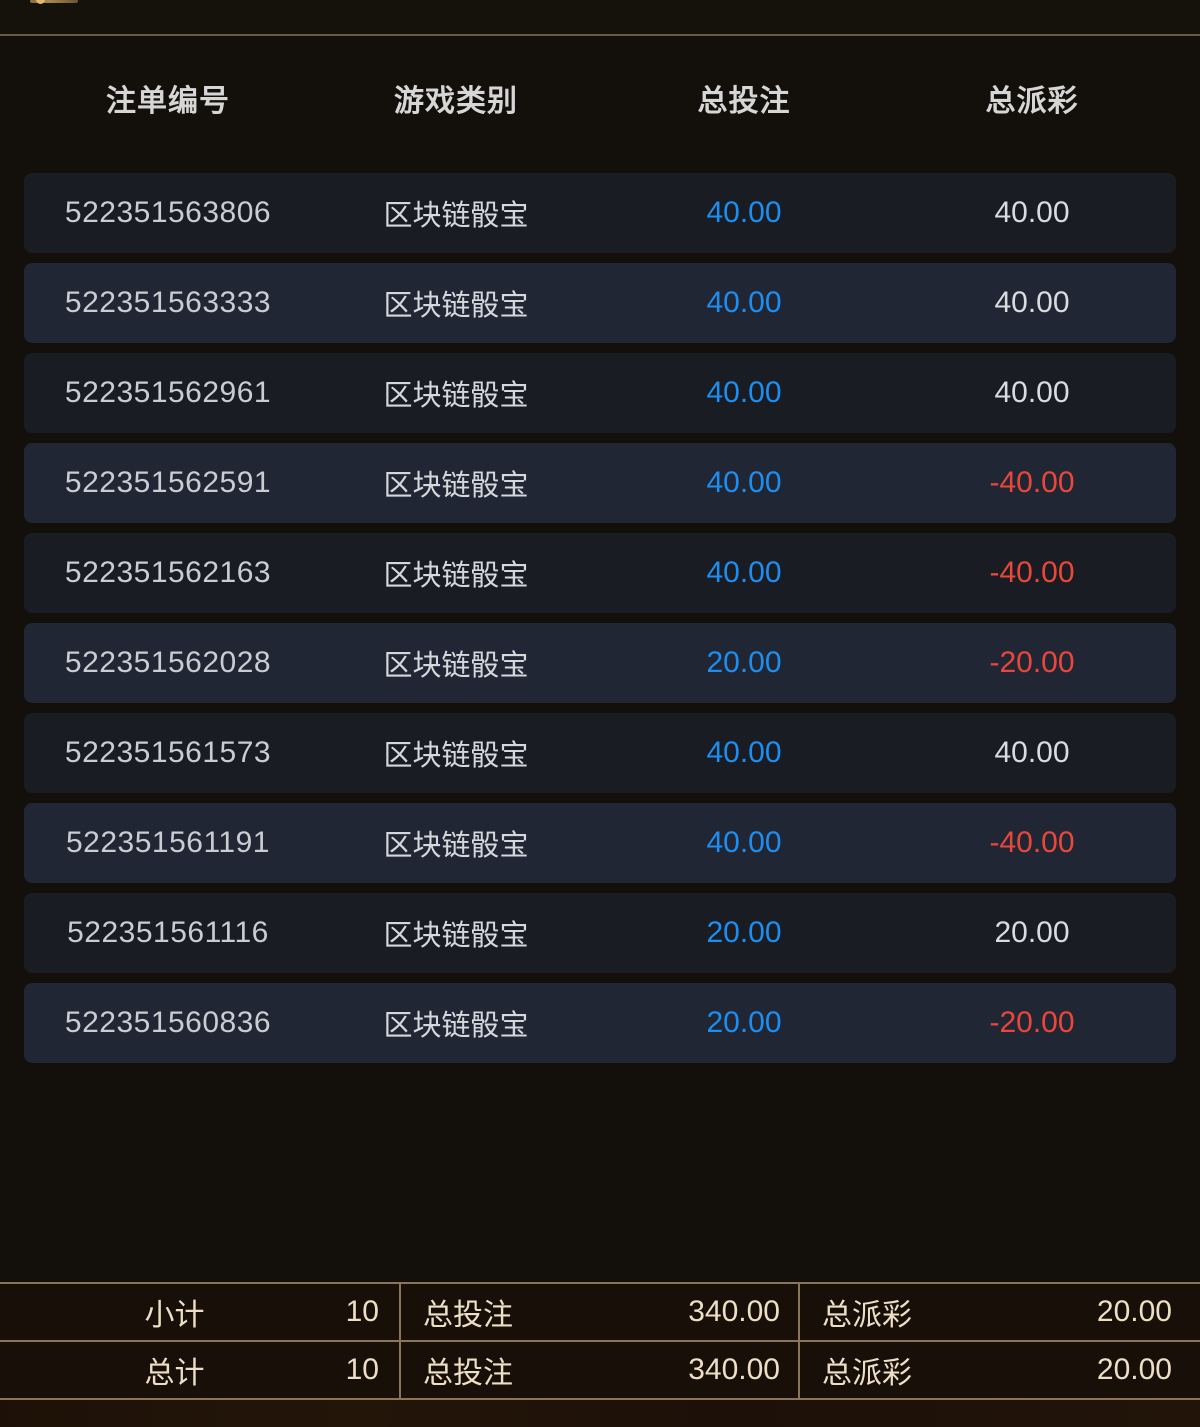  I want to click on table-row: 522351562163 区块链骰宝 40.00 -40.00, so click(600, 573).